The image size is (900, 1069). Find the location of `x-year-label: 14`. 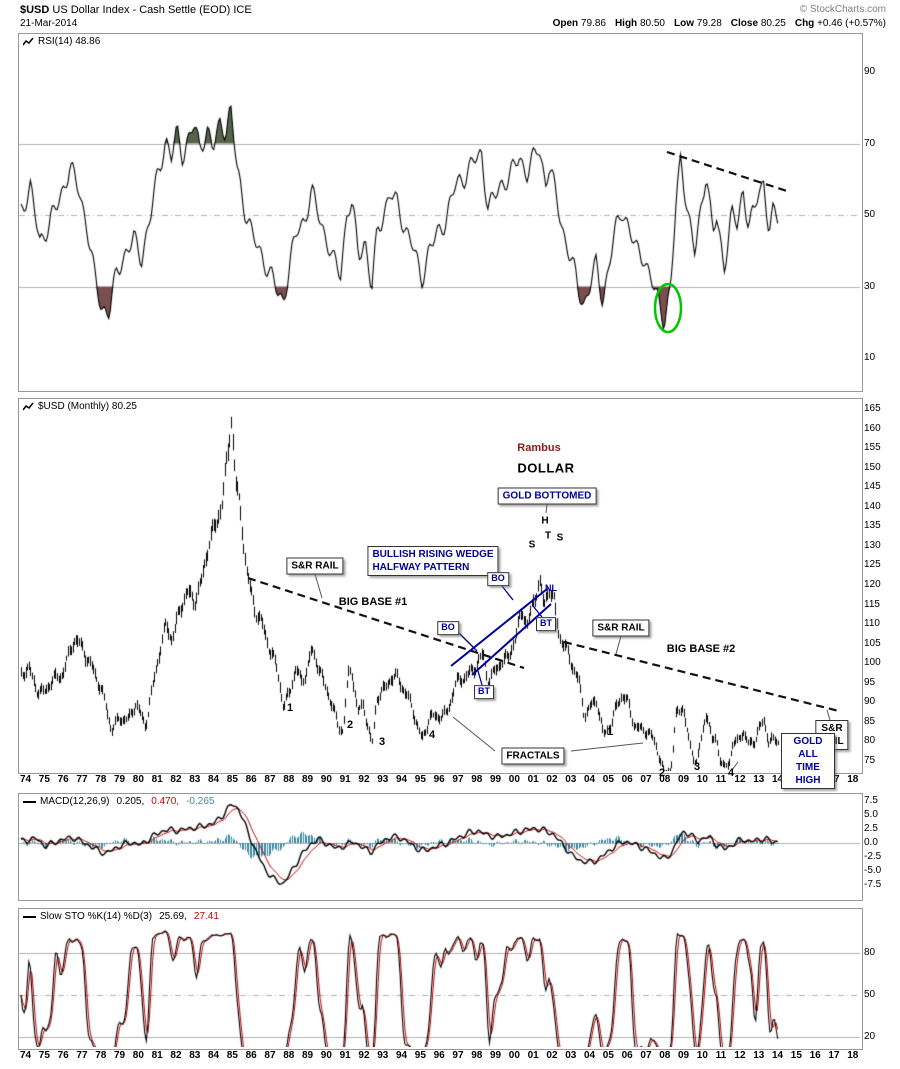

x-year-label: 14 is located at coordinates (778, 1055).